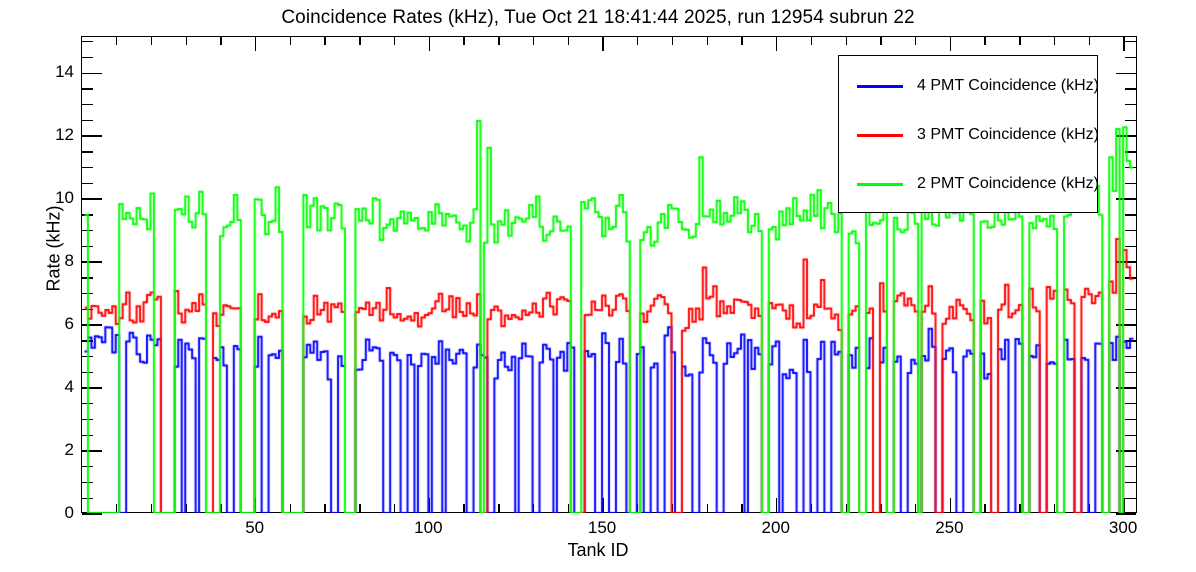 The height and width of the screenshot is (572, 1196). I want to click on x-tick-label: 250, so click(949, 527).